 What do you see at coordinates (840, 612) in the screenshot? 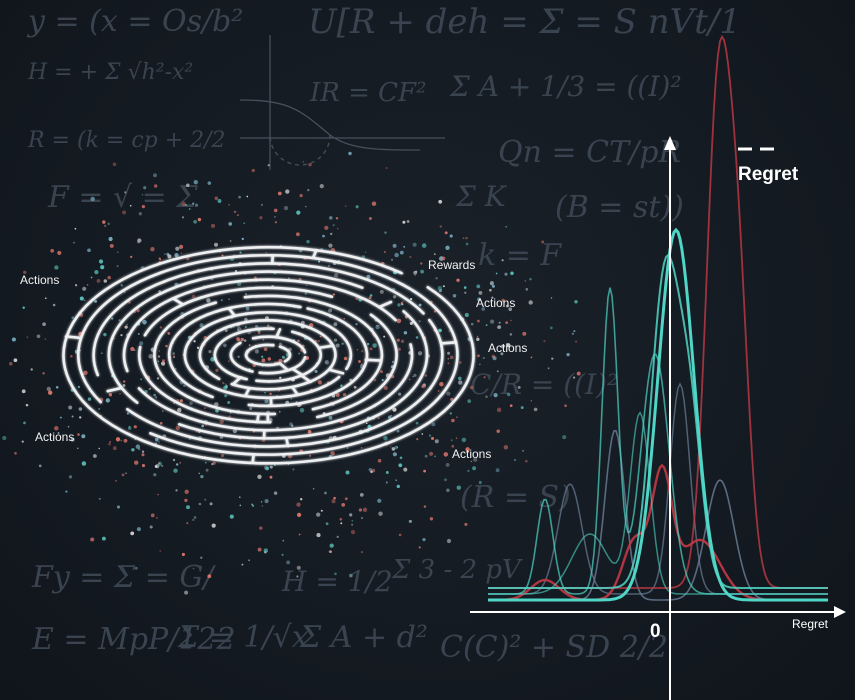
I see `x-axis-arrow` at bounding box center [840, 612].